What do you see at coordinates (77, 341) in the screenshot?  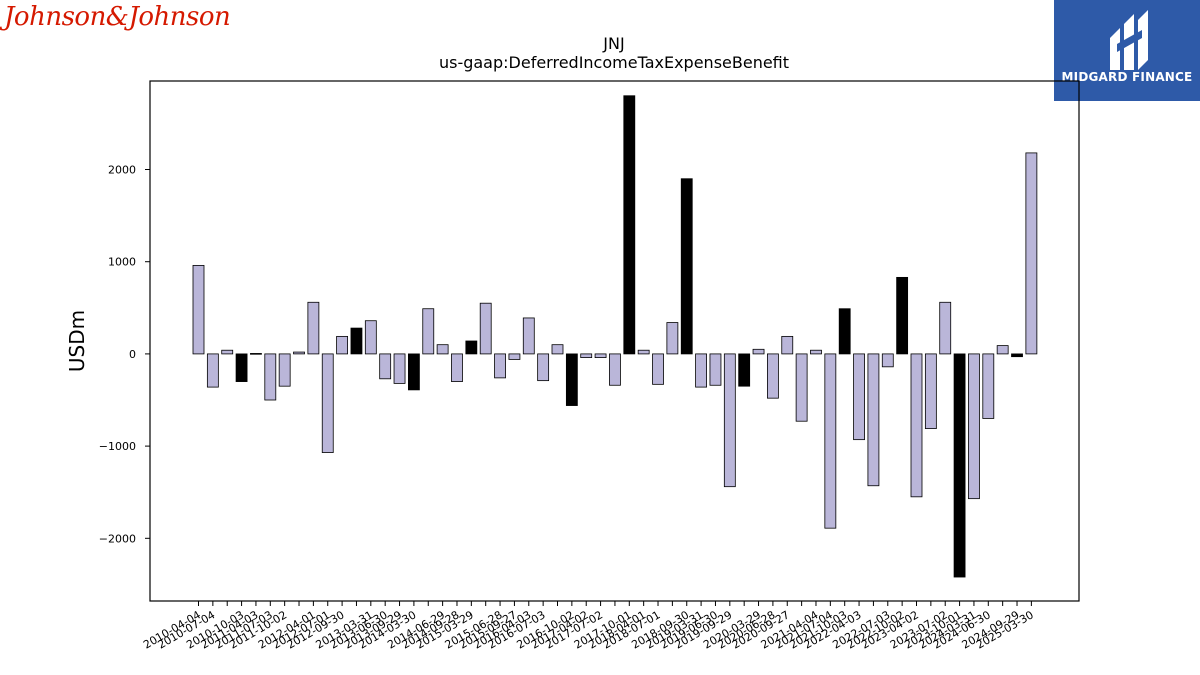 I see `y-axis-label: USDm` at bounding box center [77, 341].